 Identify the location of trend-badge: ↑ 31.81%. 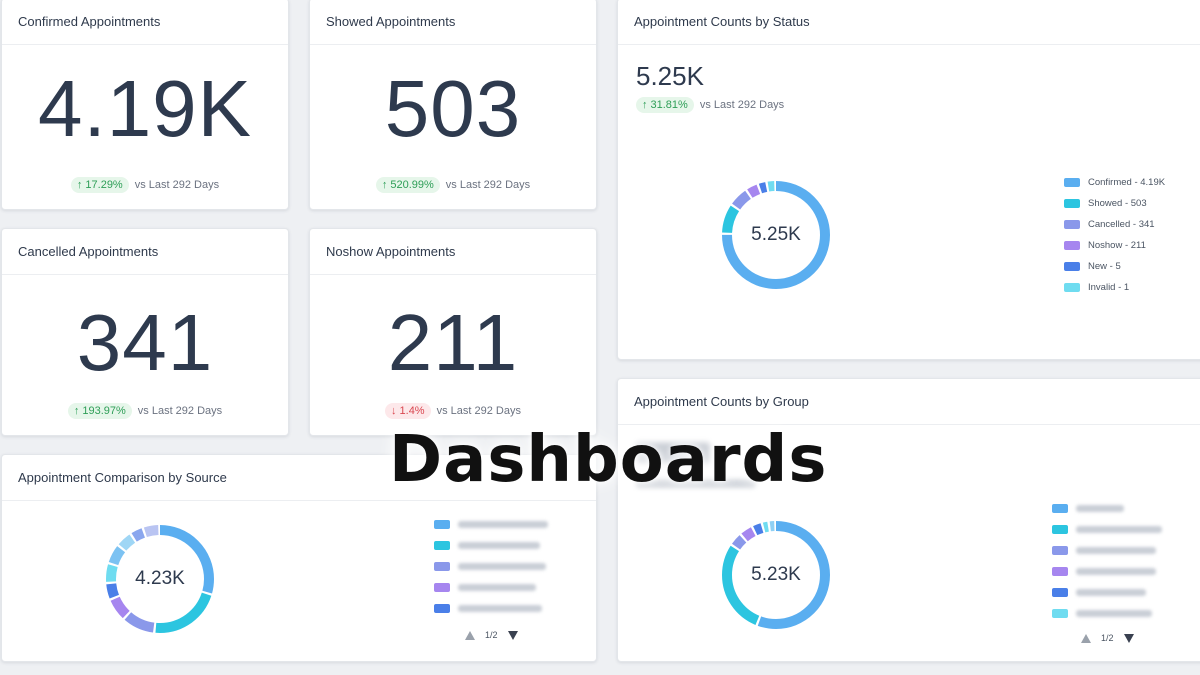
(665, 105).